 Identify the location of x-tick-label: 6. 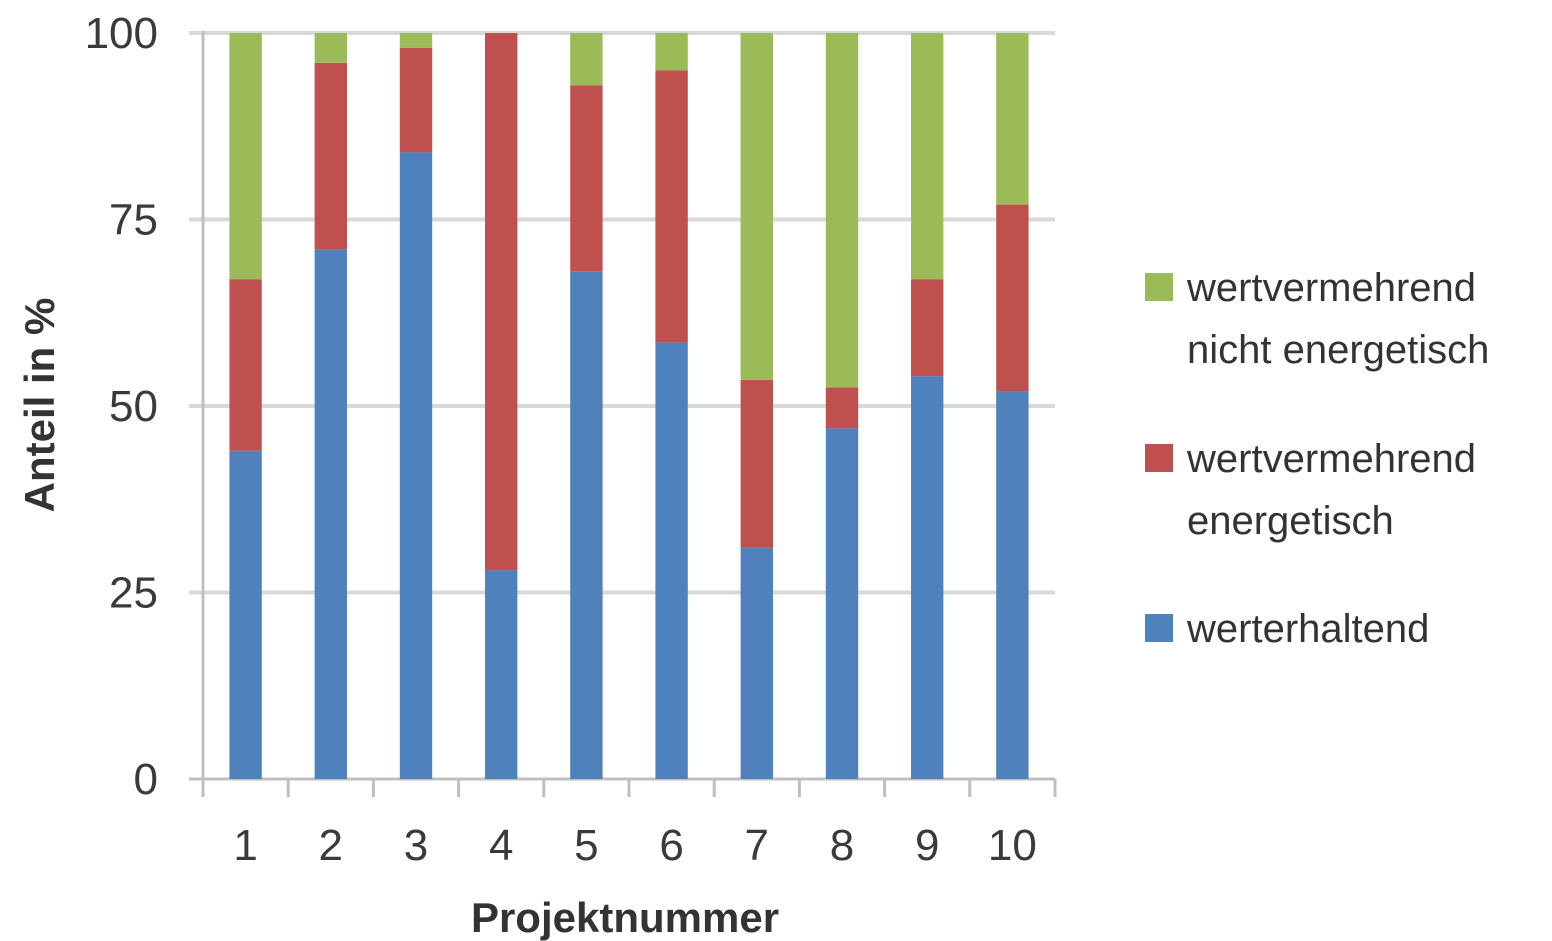
(671, 845).